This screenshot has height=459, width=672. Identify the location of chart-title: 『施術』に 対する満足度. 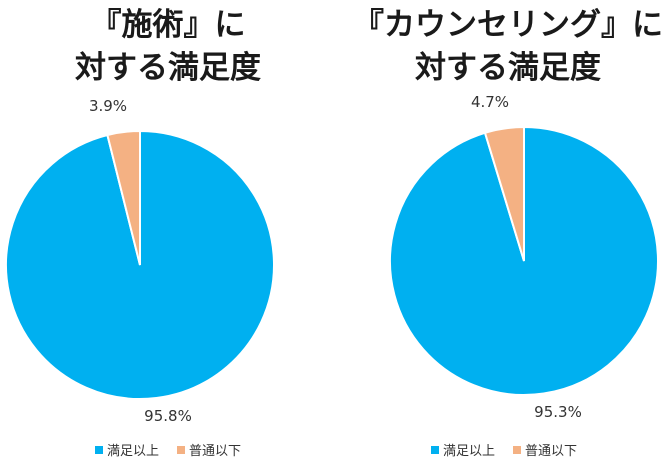
(168, 47).